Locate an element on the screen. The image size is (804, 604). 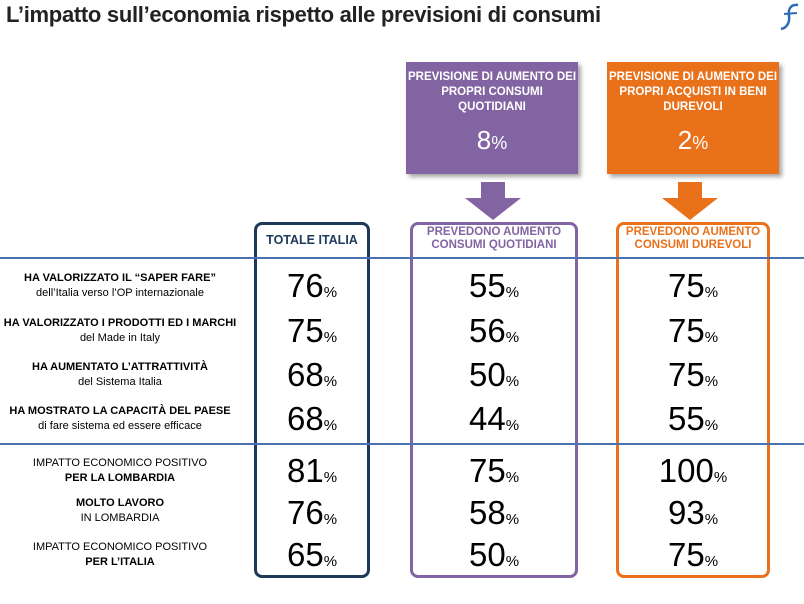
column-frame-daily is located at coordinates (494, 400).